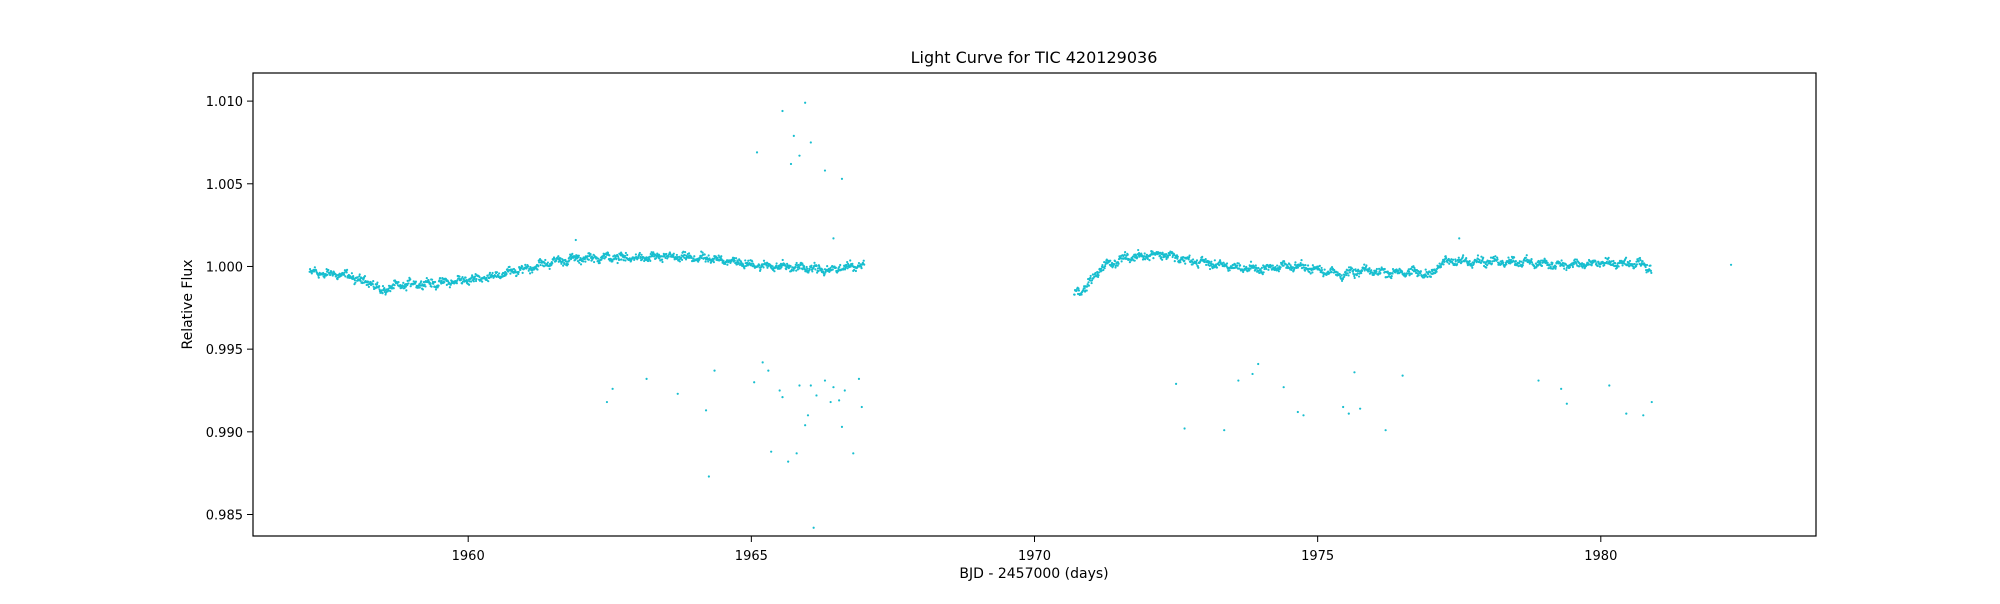  What do you see at coordinates (1034, 57) in the screenshot?
I see `chart-title: Light Curve for TIC 420129036` at bounding box center [1034, 57].